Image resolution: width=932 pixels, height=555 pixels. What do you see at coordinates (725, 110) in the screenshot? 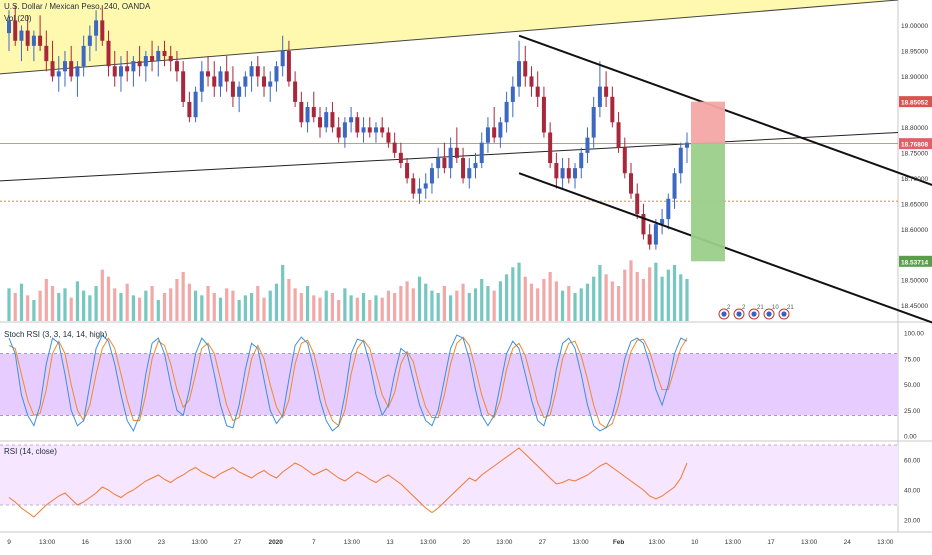
I see `channel-upper-line` at bounding box center [725, 110].